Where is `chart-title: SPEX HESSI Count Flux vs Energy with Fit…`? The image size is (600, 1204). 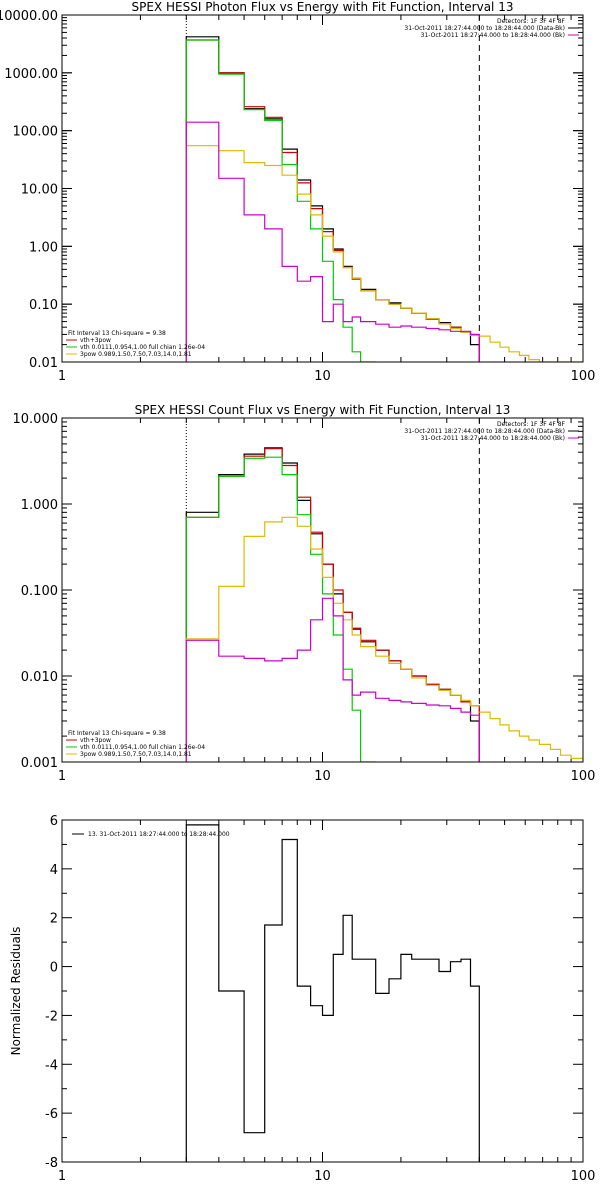 chart-title: SPEX HESSI Count Flux vs Energy with Fit… is located at coordinates (323, 410).